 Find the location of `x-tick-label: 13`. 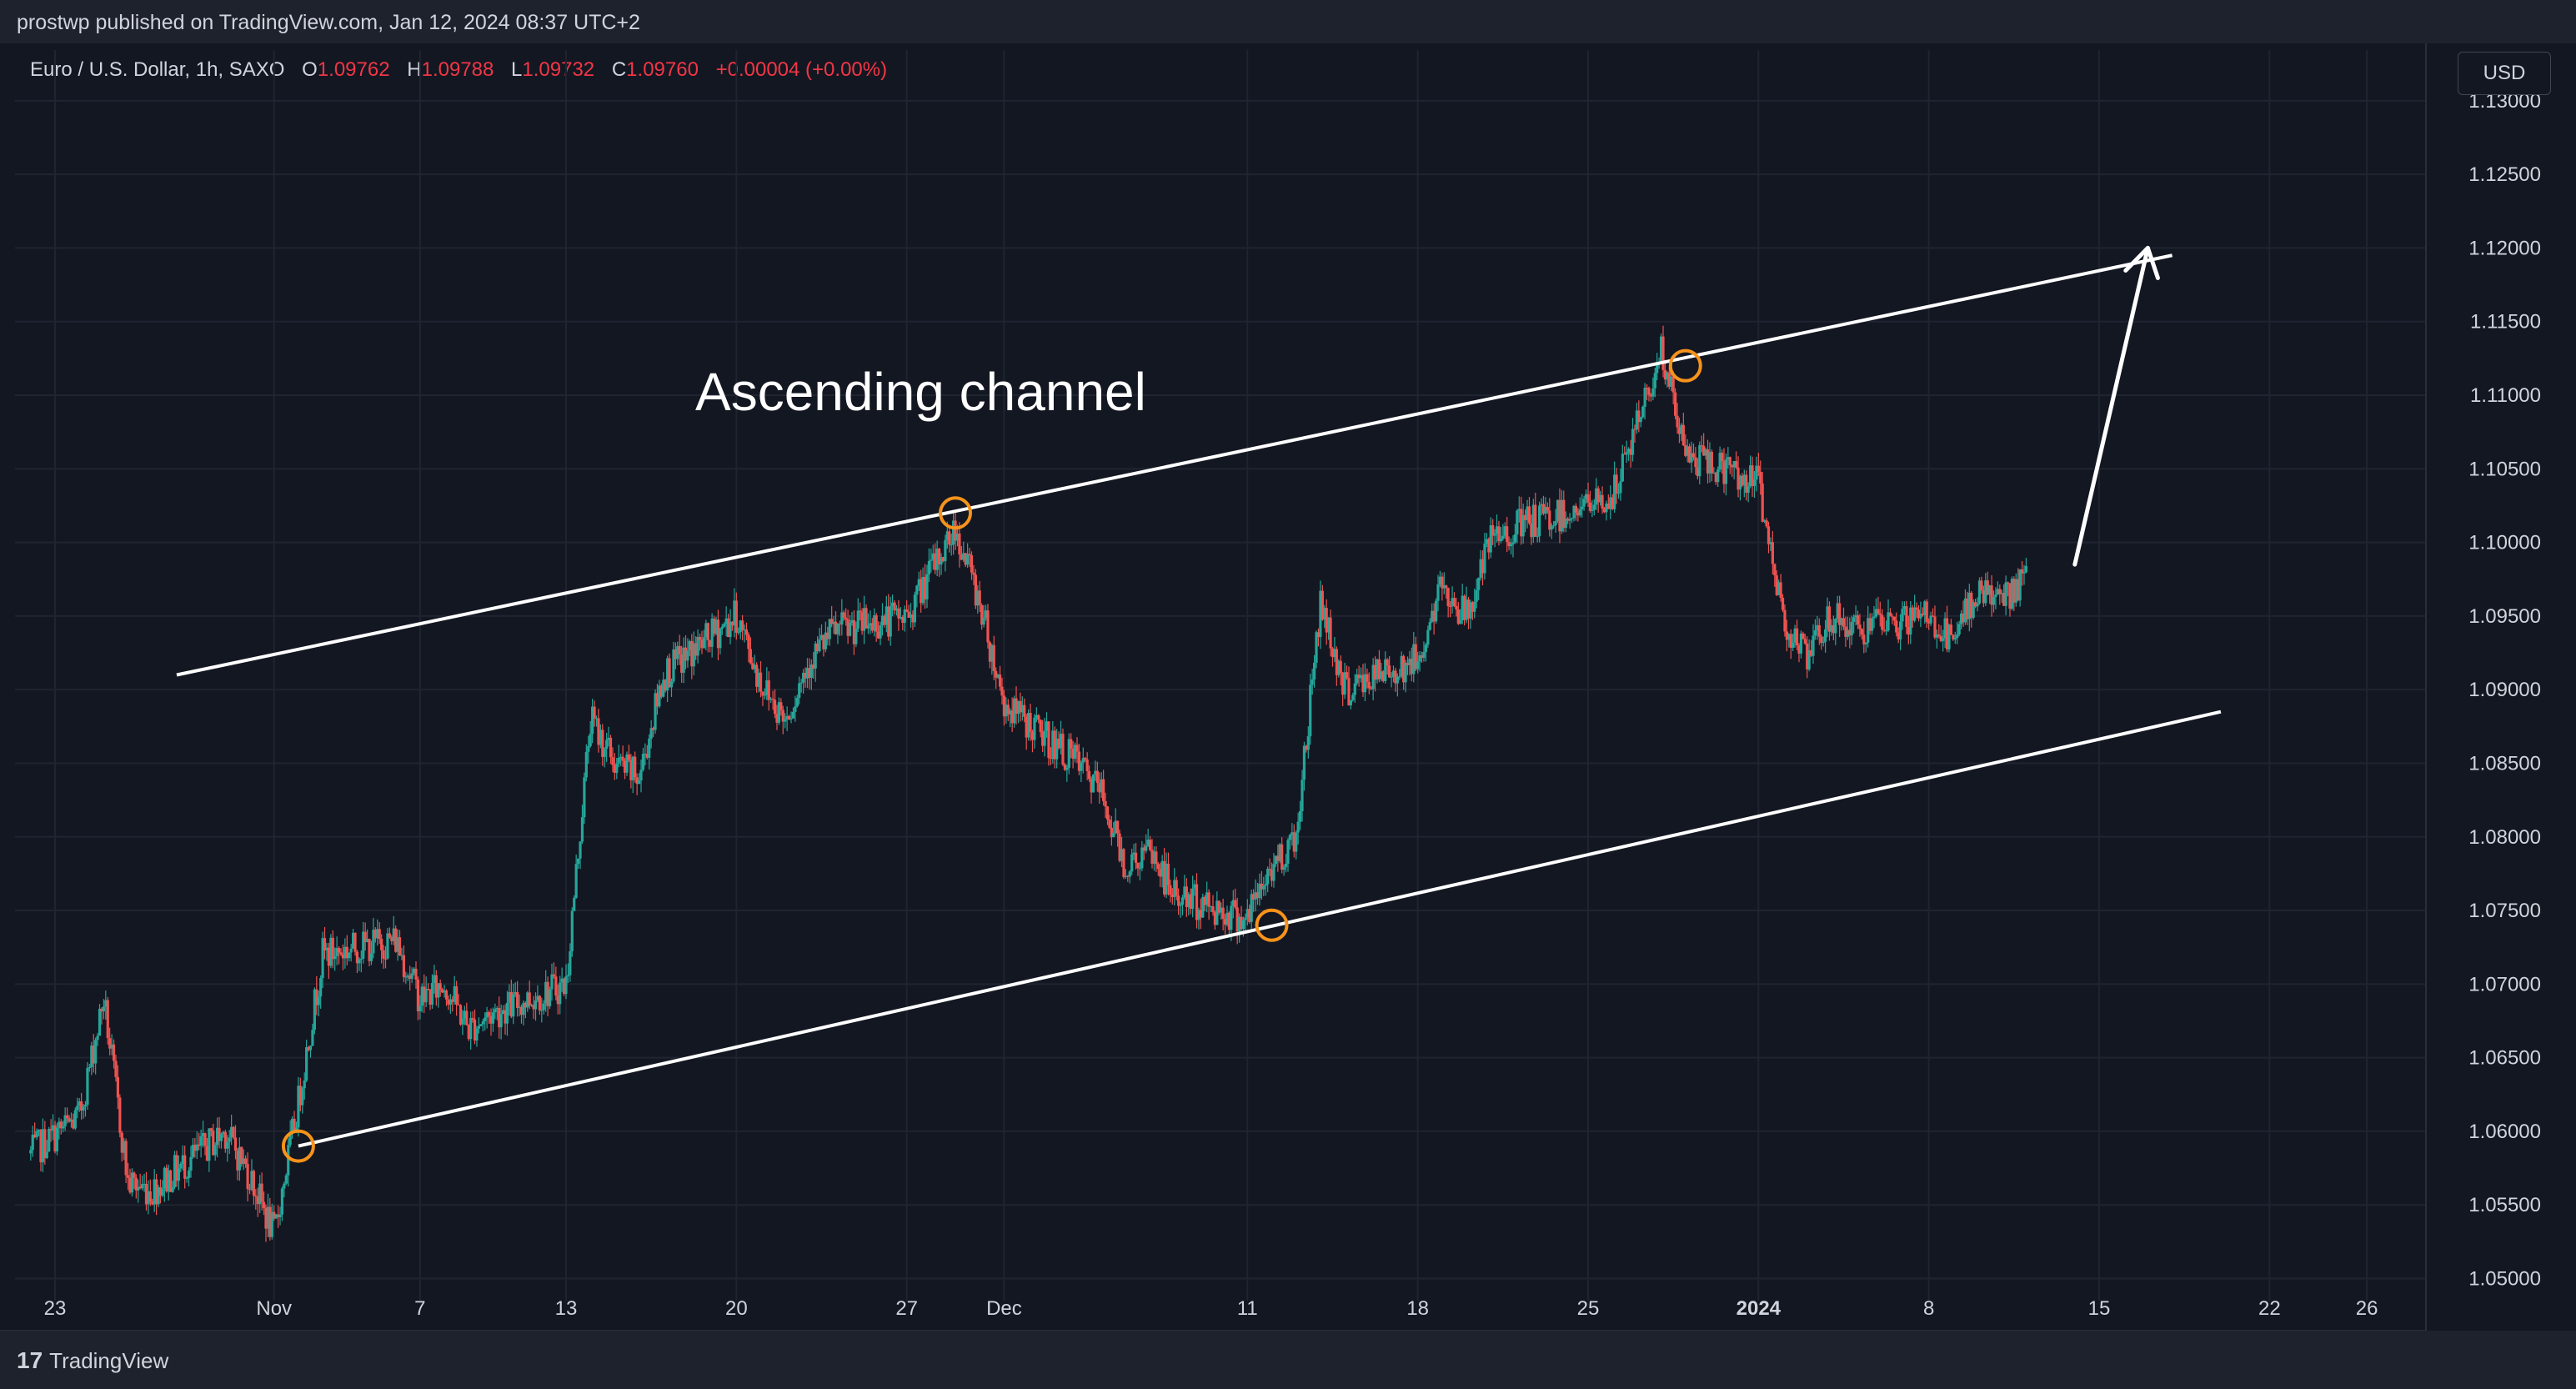

x-tick-label: 13 is located at coordinates (566, 1308).